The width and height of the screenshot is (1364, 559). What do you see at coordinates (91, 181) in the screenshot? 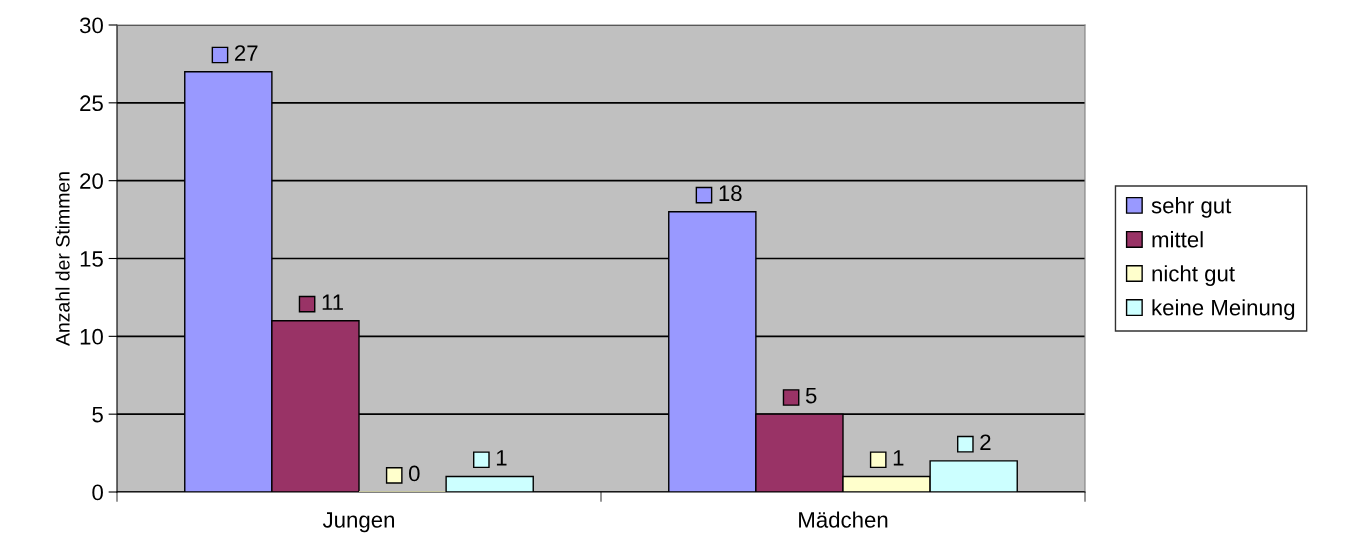
I see `y-tick-label: 20` at bounding box center [91, 181].